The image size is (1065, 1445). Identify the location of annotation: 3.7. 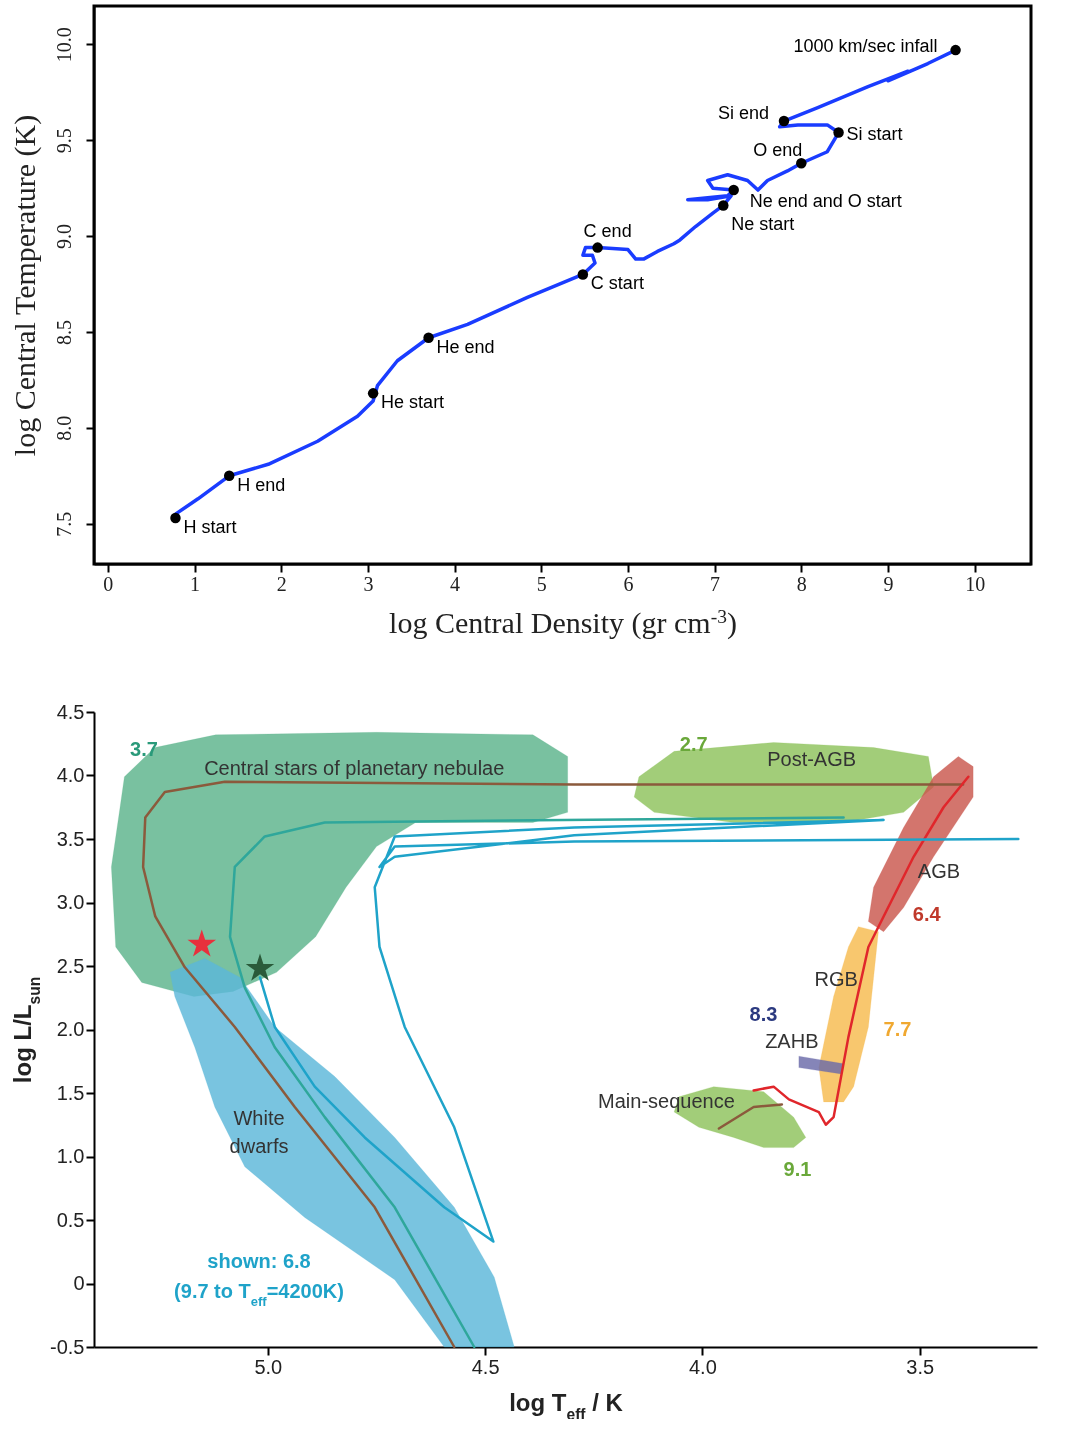
(144, 749).